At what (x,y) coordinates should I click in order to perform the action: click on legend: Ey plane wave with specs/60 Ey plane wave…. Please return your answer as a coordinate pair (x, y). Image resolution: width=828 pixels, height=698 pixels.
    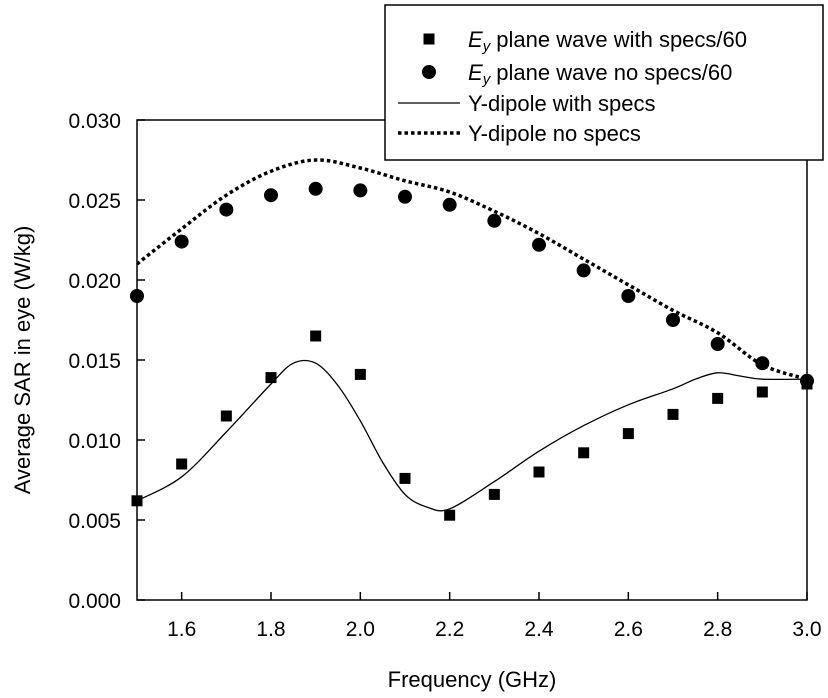
    Looking at the image, I should click on (604, 82).